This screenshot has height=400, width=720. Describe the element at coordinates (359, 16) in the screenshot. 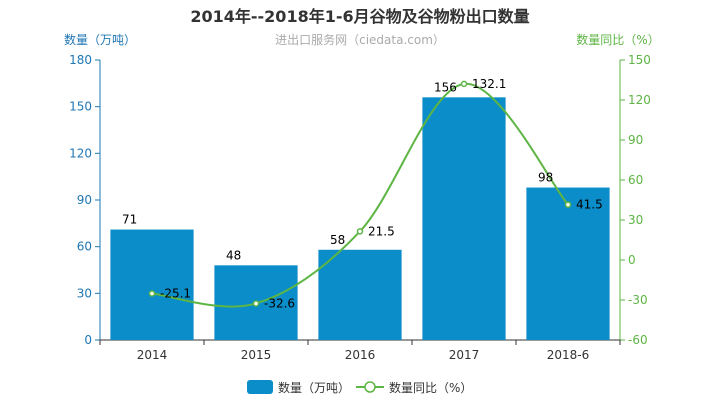

I see `chart-title: 2014年--2018年1-6月谷物及谷物粉出口数量` at that location.